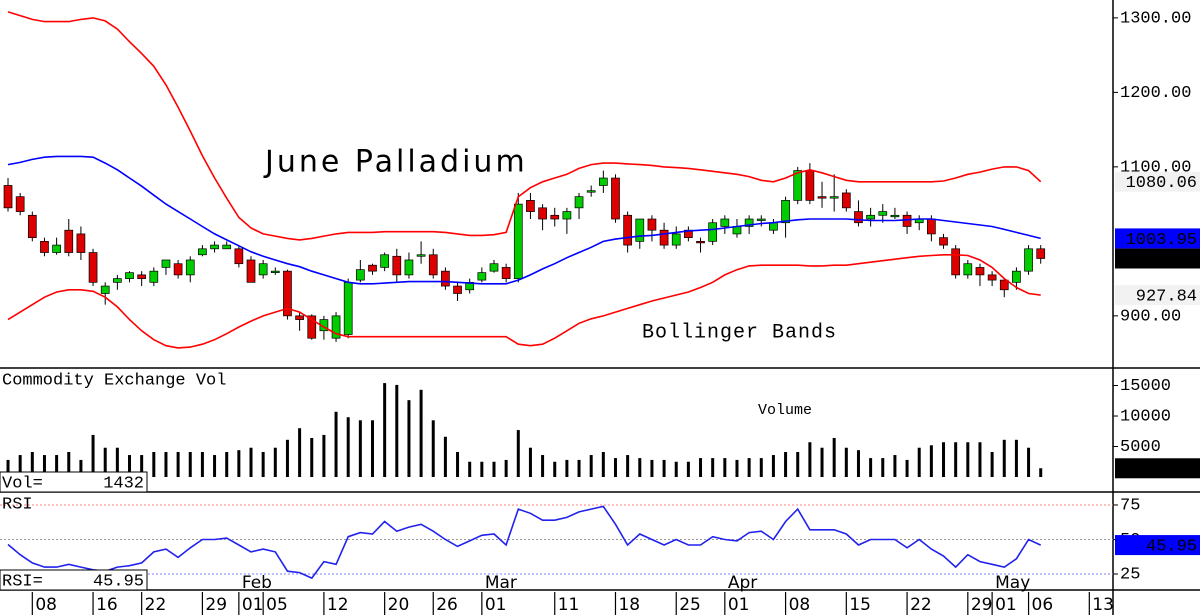  What do you see at coordinates (742, 583) in the screenshot?
I see `month-label: Apr` at bounding box center [742, 583].